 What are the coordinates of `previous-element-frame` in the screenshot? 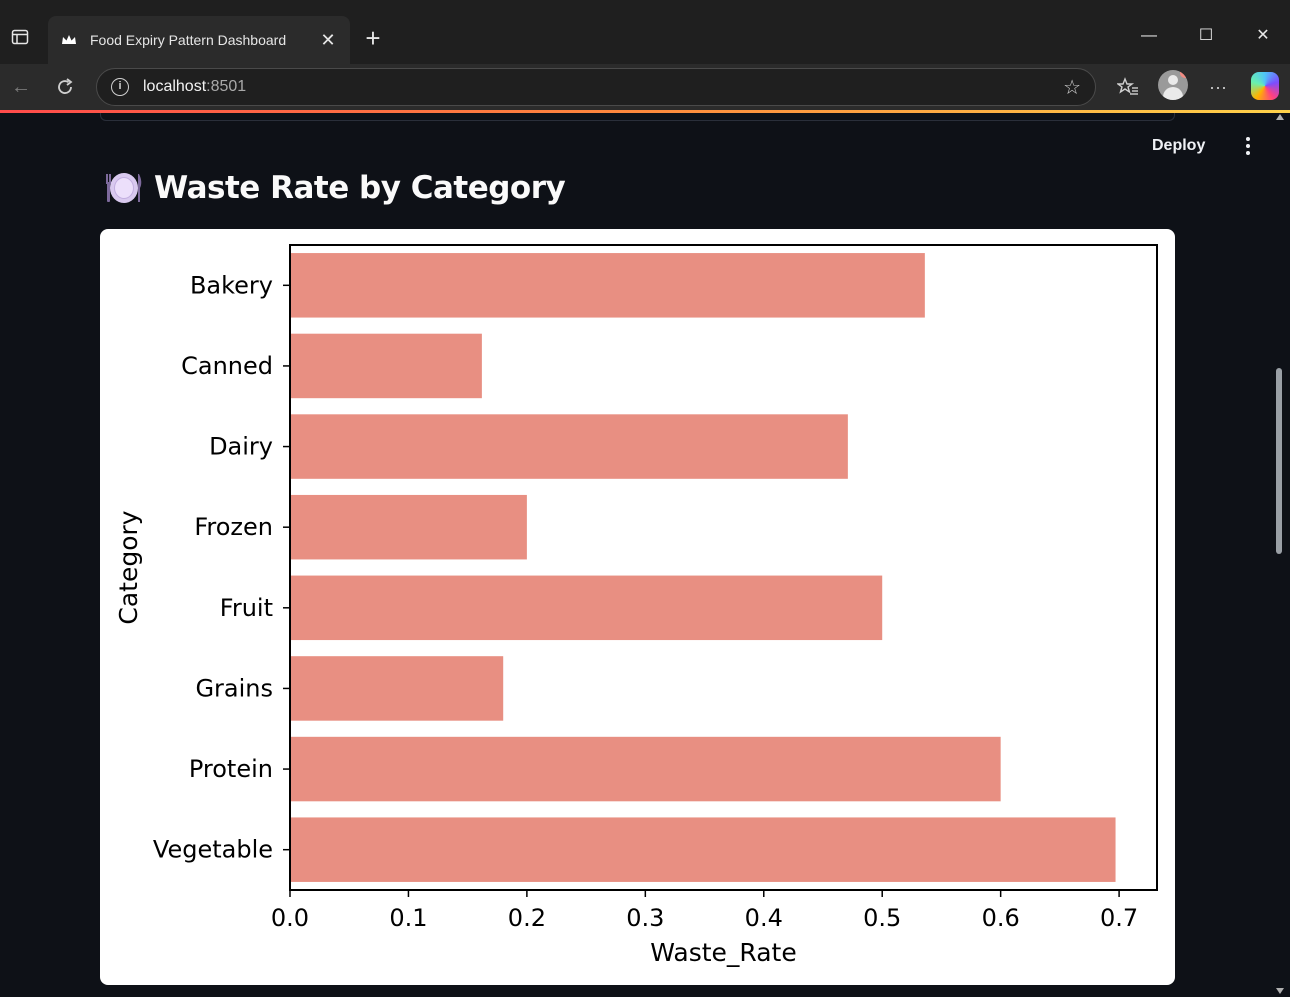 It's located at (637, 117).